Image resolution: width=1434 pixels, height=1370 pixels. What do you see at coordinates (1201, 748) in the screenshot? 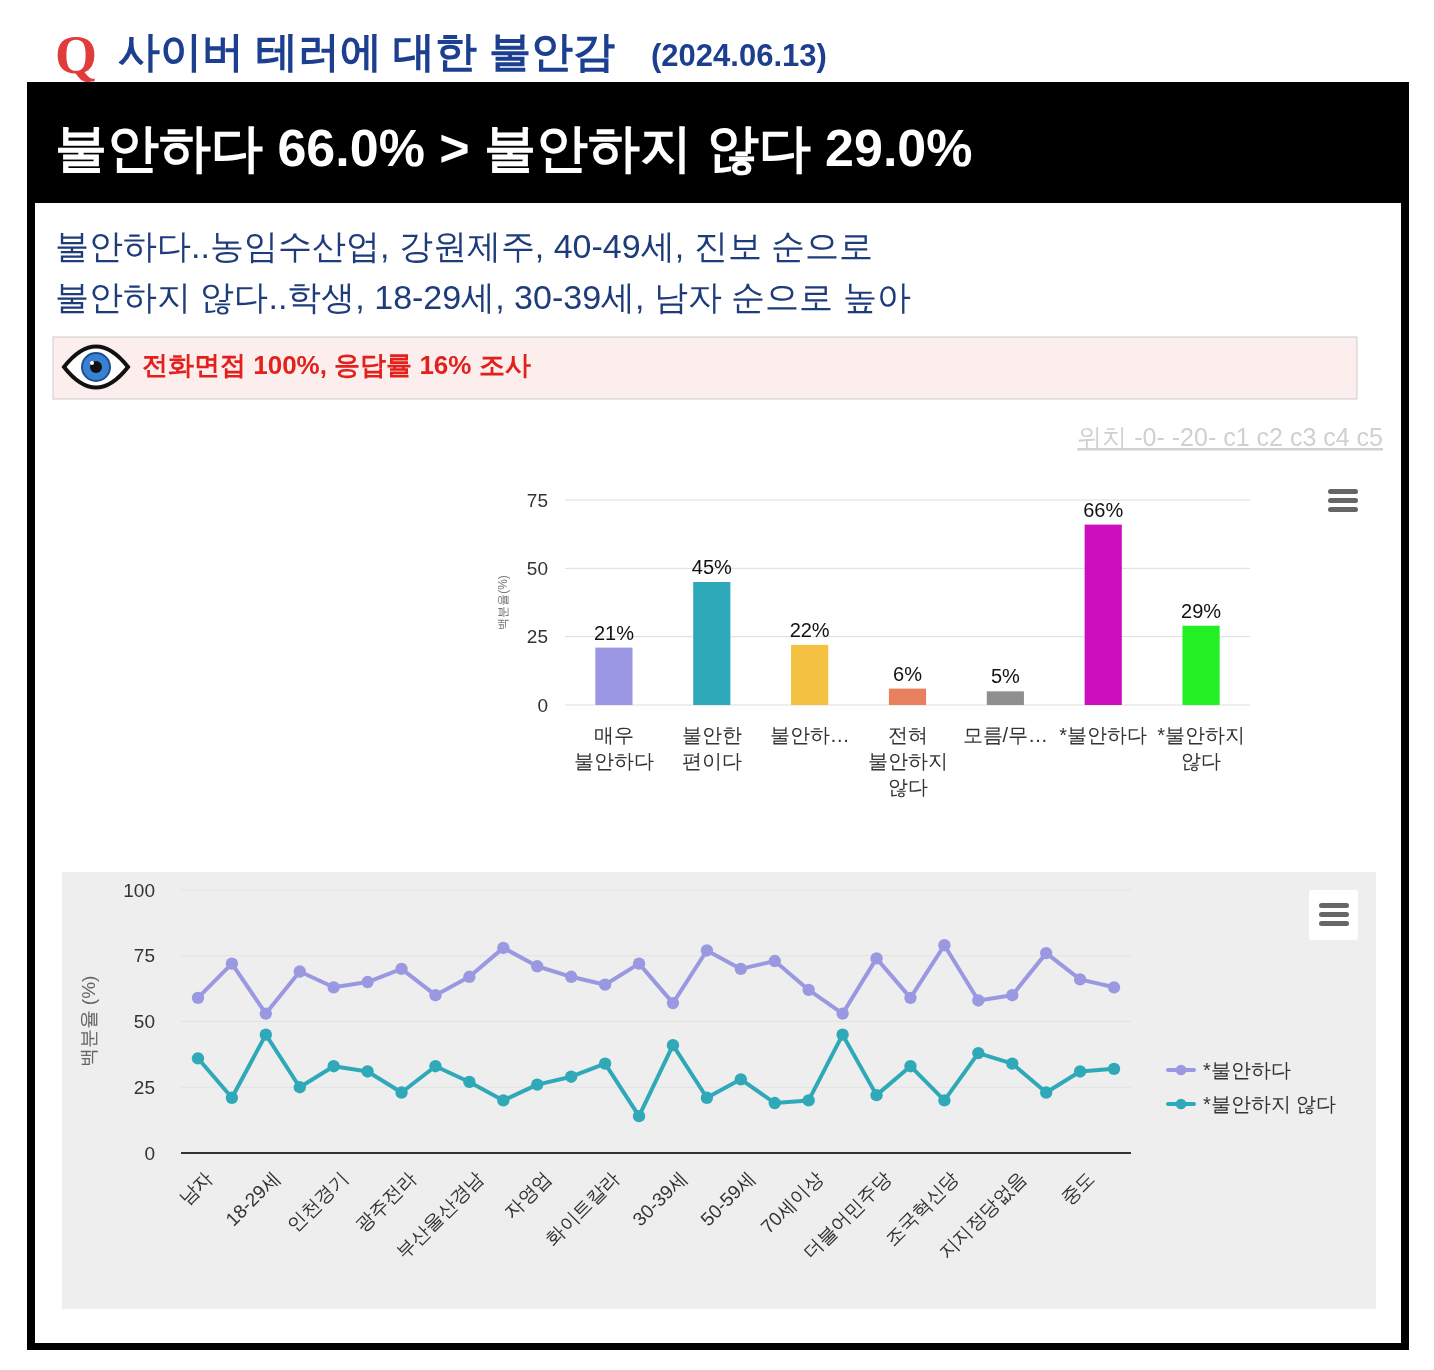
I see `x-tick-label: *불안하지 않다` at bounding box center [1201, 748].